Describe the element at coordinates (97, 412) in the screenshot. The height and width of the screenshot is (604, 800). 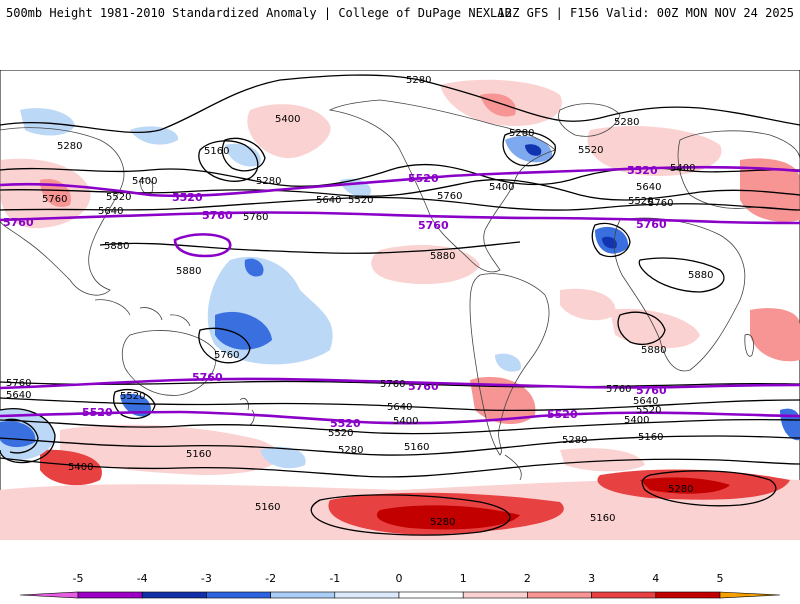
I see `bold-label-5520-d: 5520` at that location.